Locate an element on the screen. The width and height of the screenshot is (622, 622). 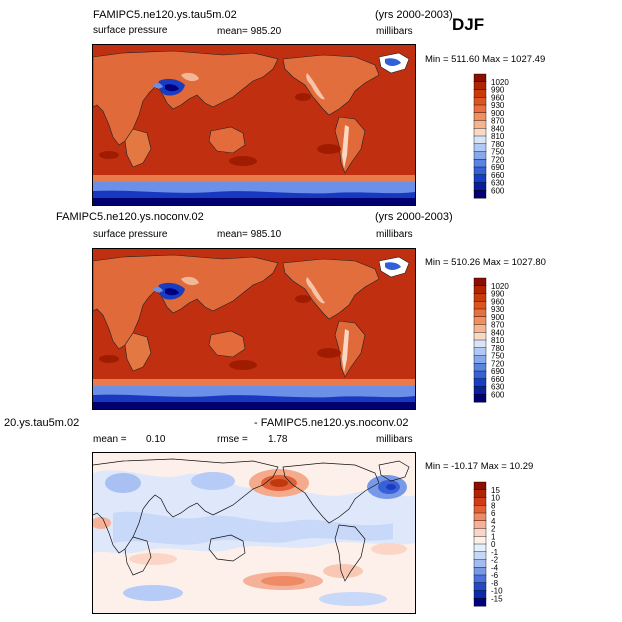
panel1-years: (yrs 2000-2003) is located at coordinates (414, 15).